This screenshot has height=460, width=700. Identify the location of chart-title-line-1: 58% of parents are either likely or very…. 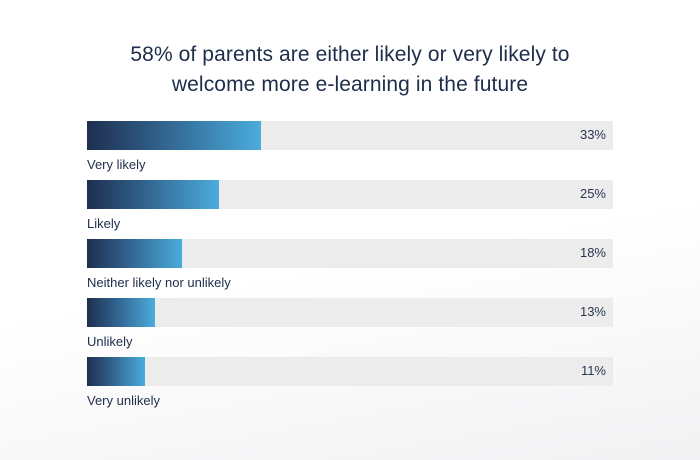
(350, 54).